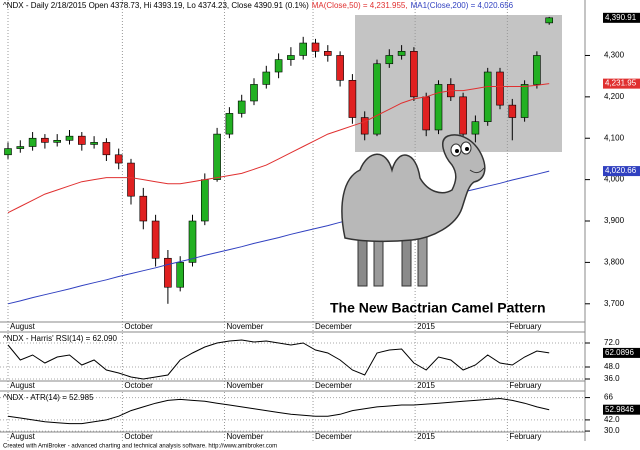 This screenshot has height=450, width=640. Describe the element at coordinates (60, 338) in the screenshot. I see `panel-title: ^NDX - Harris' RSI(14) = 62.090` at that location.